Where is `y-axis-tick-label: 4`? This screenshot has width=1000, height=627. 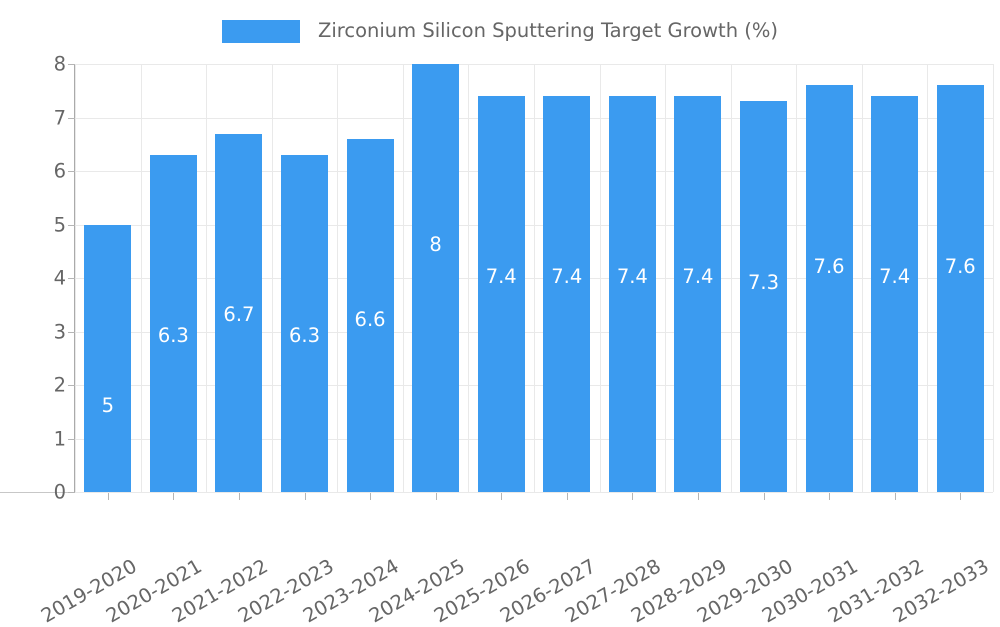
y-axis-tick-label: 4 is located at coordinates (59, 278).